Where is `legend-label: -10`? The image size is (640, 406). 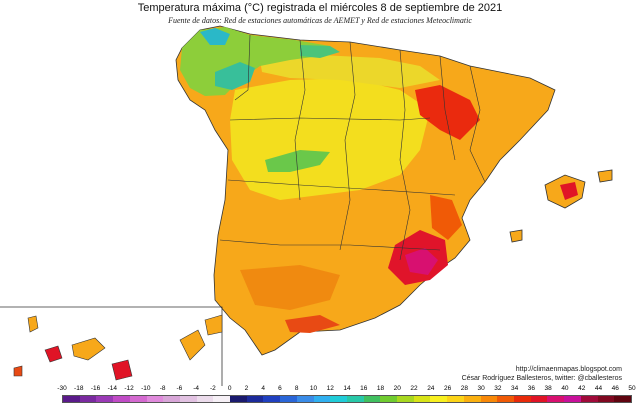
legend-label: -10 is located at coordinates (146, 388).